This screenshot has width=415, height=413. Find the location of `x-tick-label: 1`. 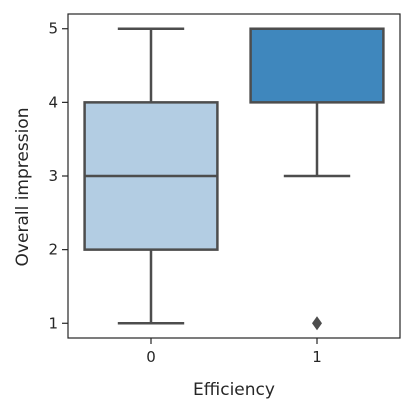

x-tick-label: 1 is located at coordinates (317, 357).